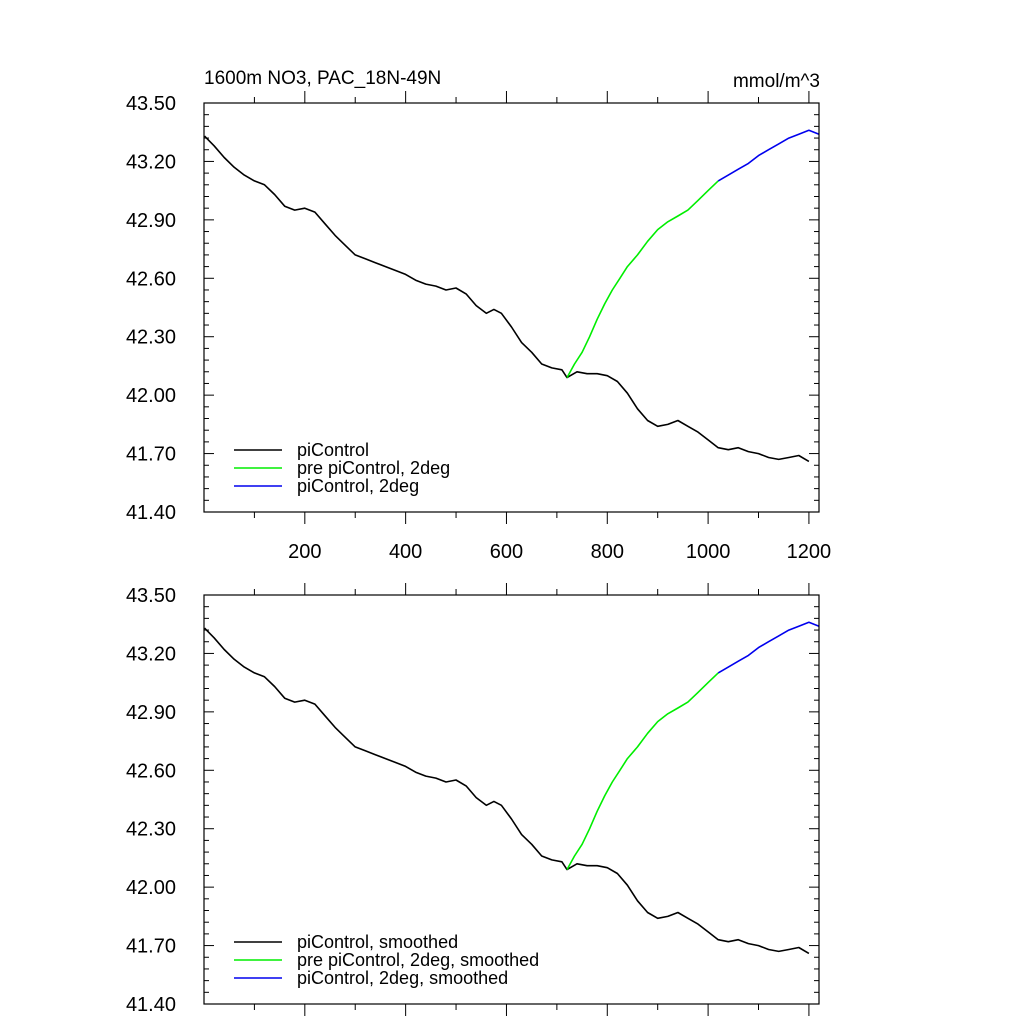 This screenshot has height=1024, width=1024. What do you see at coordinates (402, 978) in the screenshot?
I see `legend-label: piControl, 2deg, smoothed` at bounding box center [402, 978].